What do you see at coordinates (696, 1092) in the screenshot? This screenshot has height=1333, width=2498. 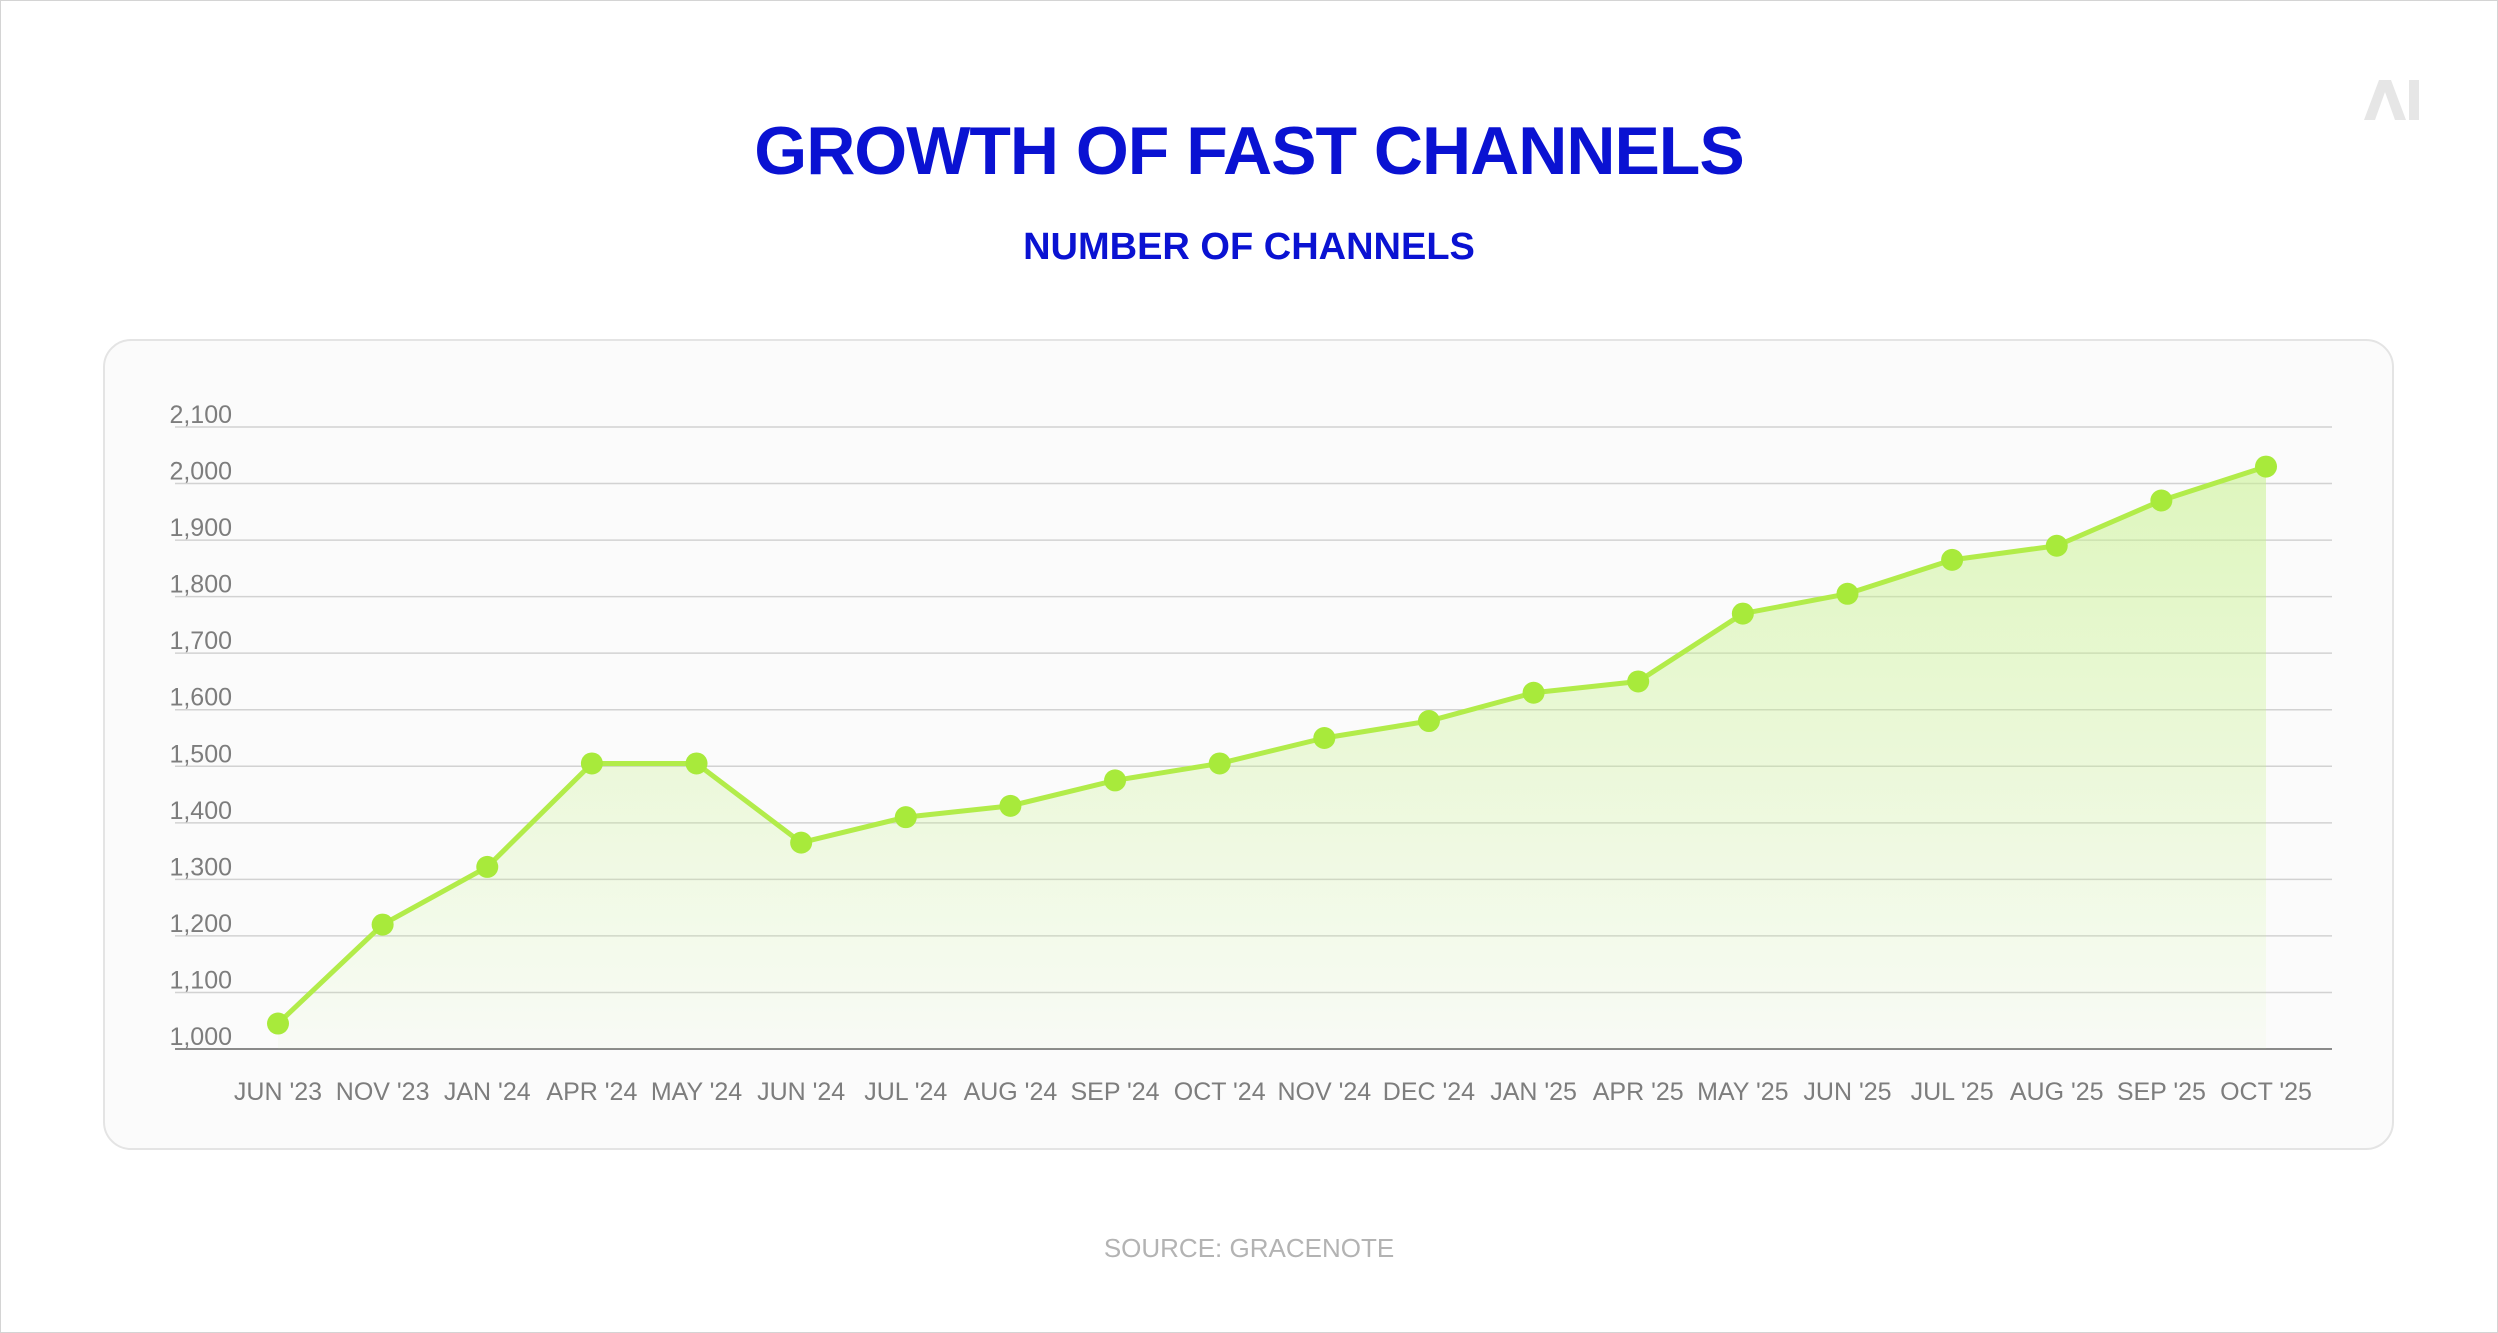 I see `x-tick-label: MAY '24` at bounding box center [696, 1092].